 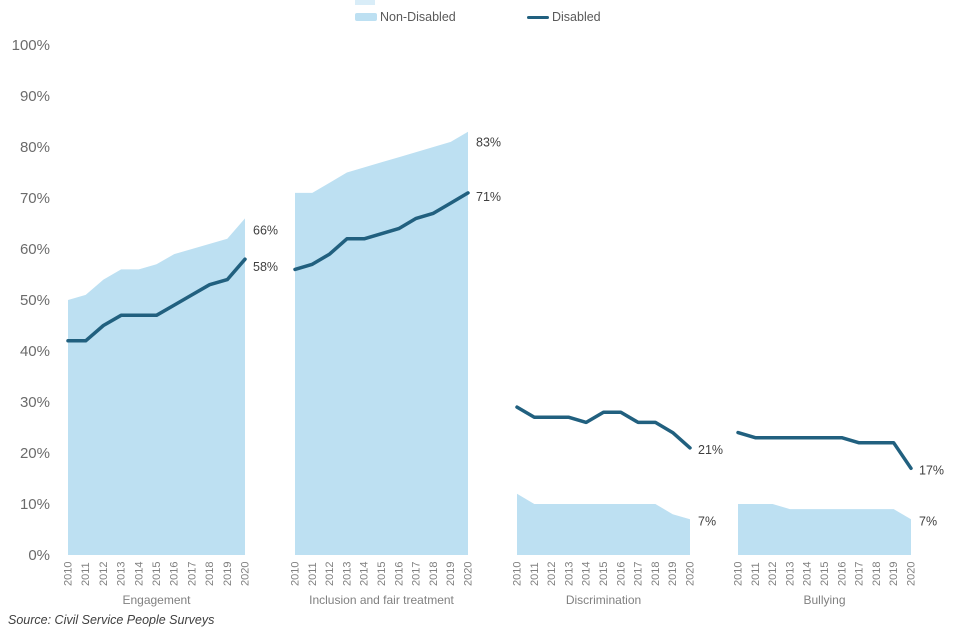 I want to click on bullying-non-disabled-value-label: 7%, so click(x=928, y=521).